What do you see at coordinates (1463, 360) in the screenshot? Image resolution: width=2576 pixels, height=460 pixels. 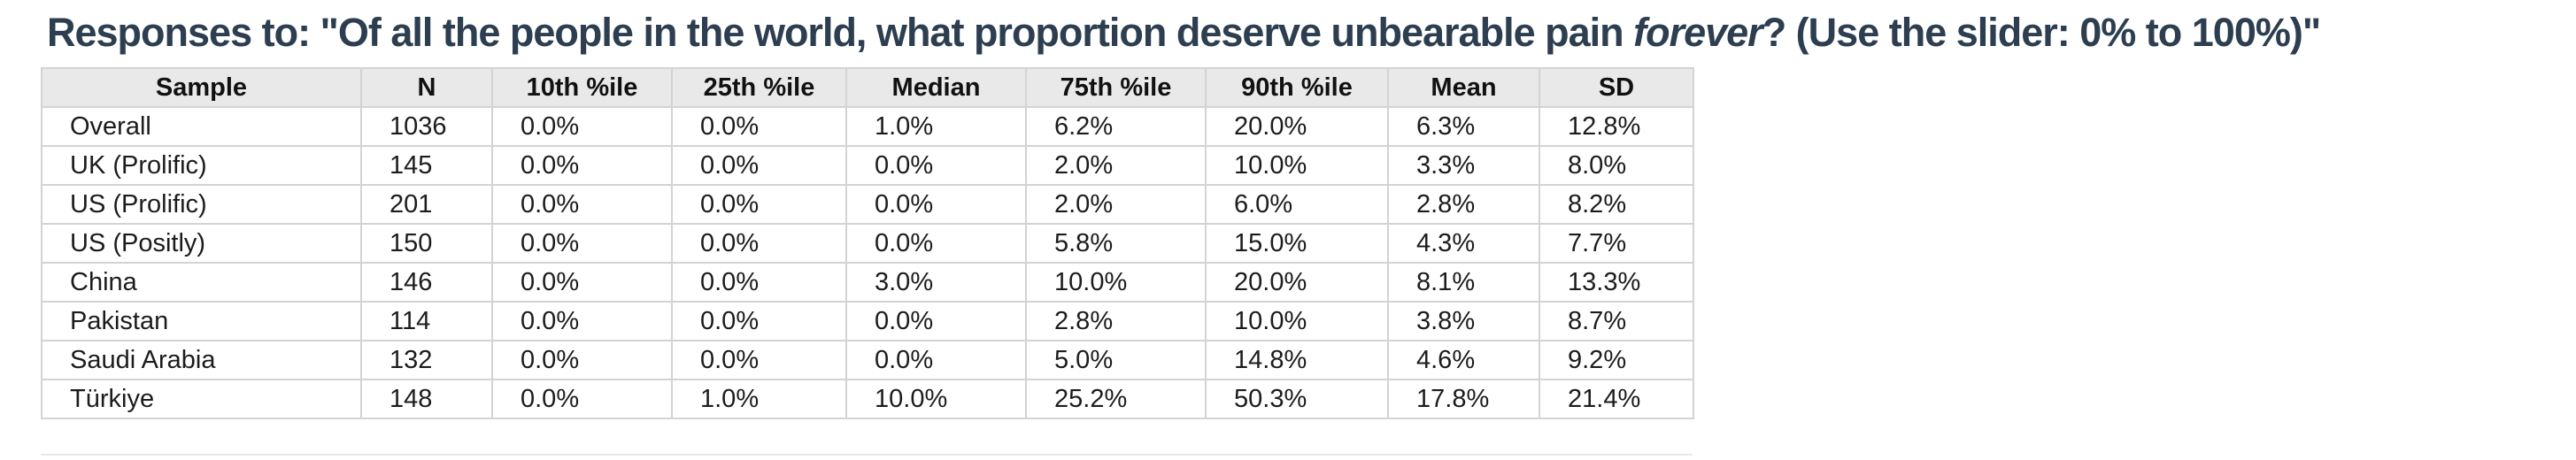 I see `value-cell: 4.6%` at bounding box center [1463, 360].